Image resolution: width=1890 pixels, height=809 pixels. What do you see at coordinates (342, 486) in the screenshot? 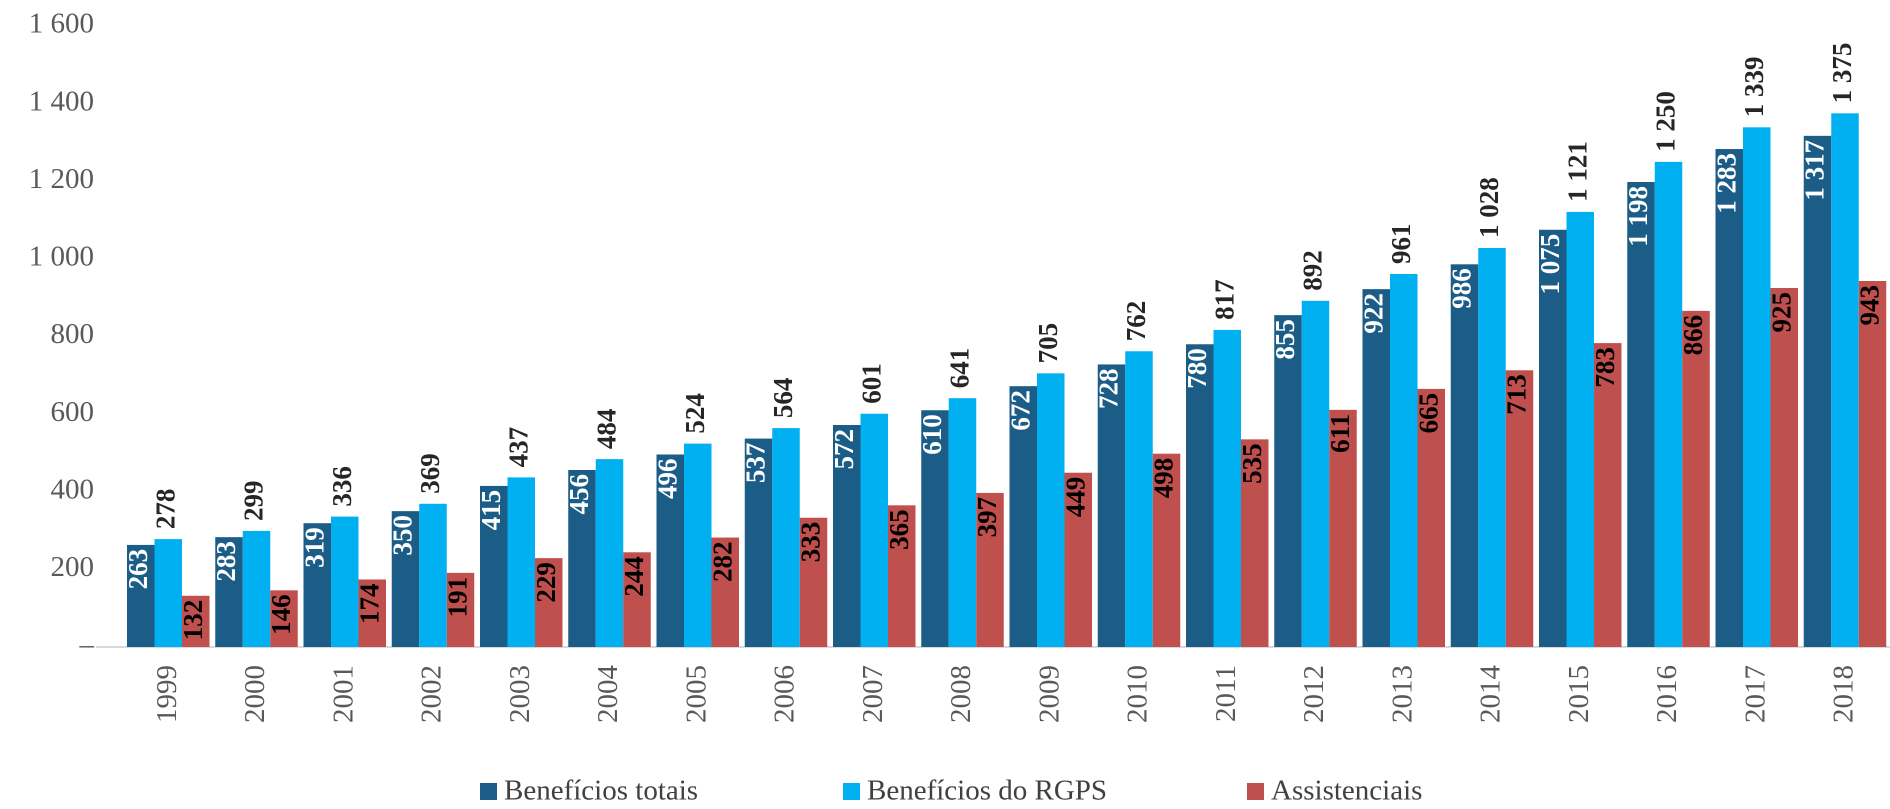
I see `value-label: 336` at bounding box center [342, 486].